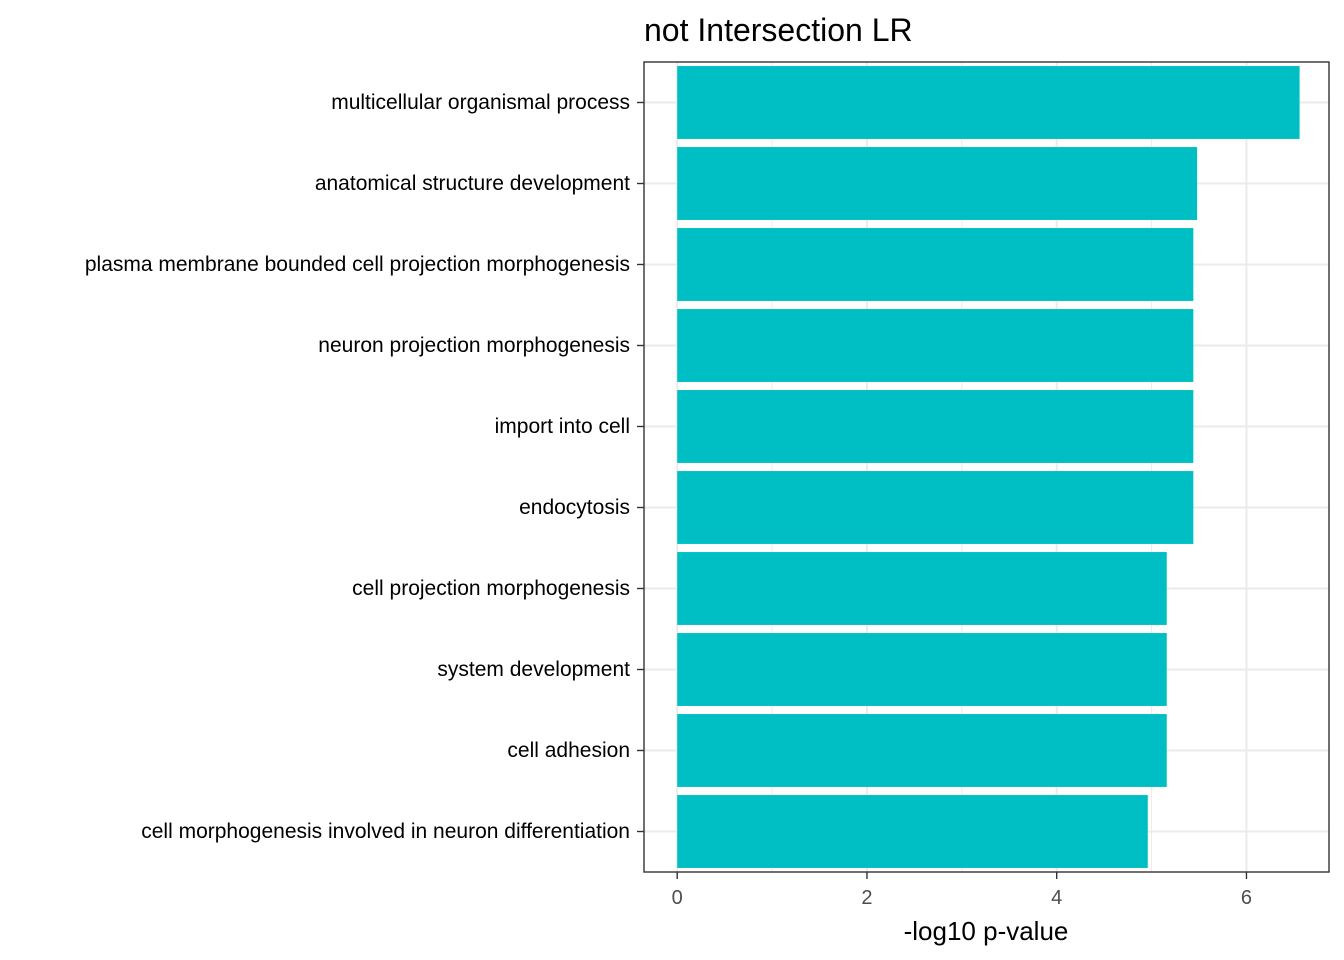  Describe the element at coordinates (480, 102) in the screenshot. I see `category-label: multicellular organismal process` at that location.